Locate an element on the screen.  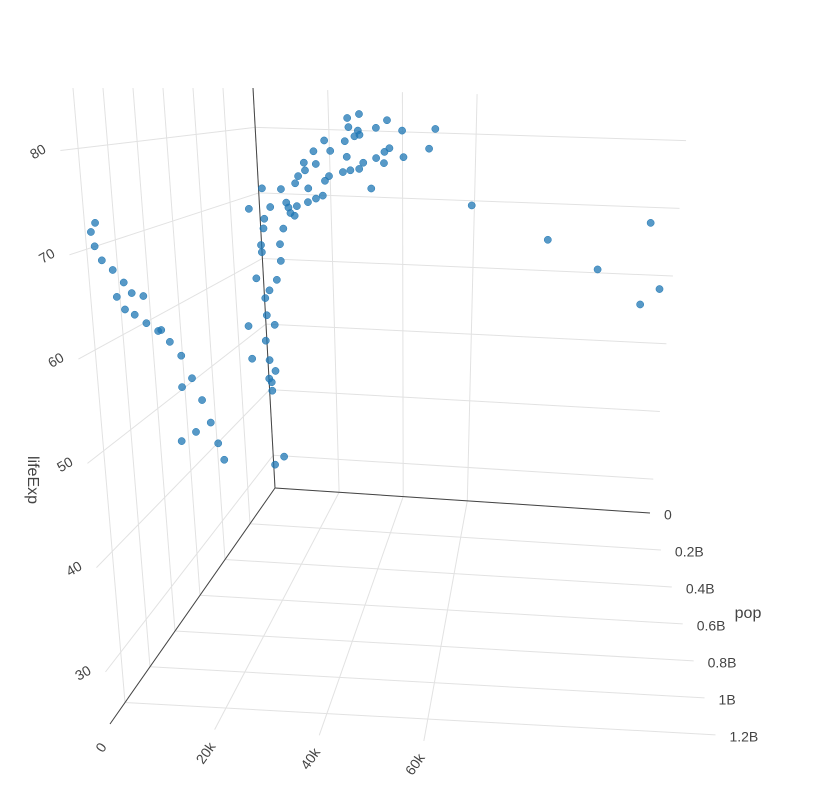
x-tick-label: 60k is located at coordinates (415, 764).